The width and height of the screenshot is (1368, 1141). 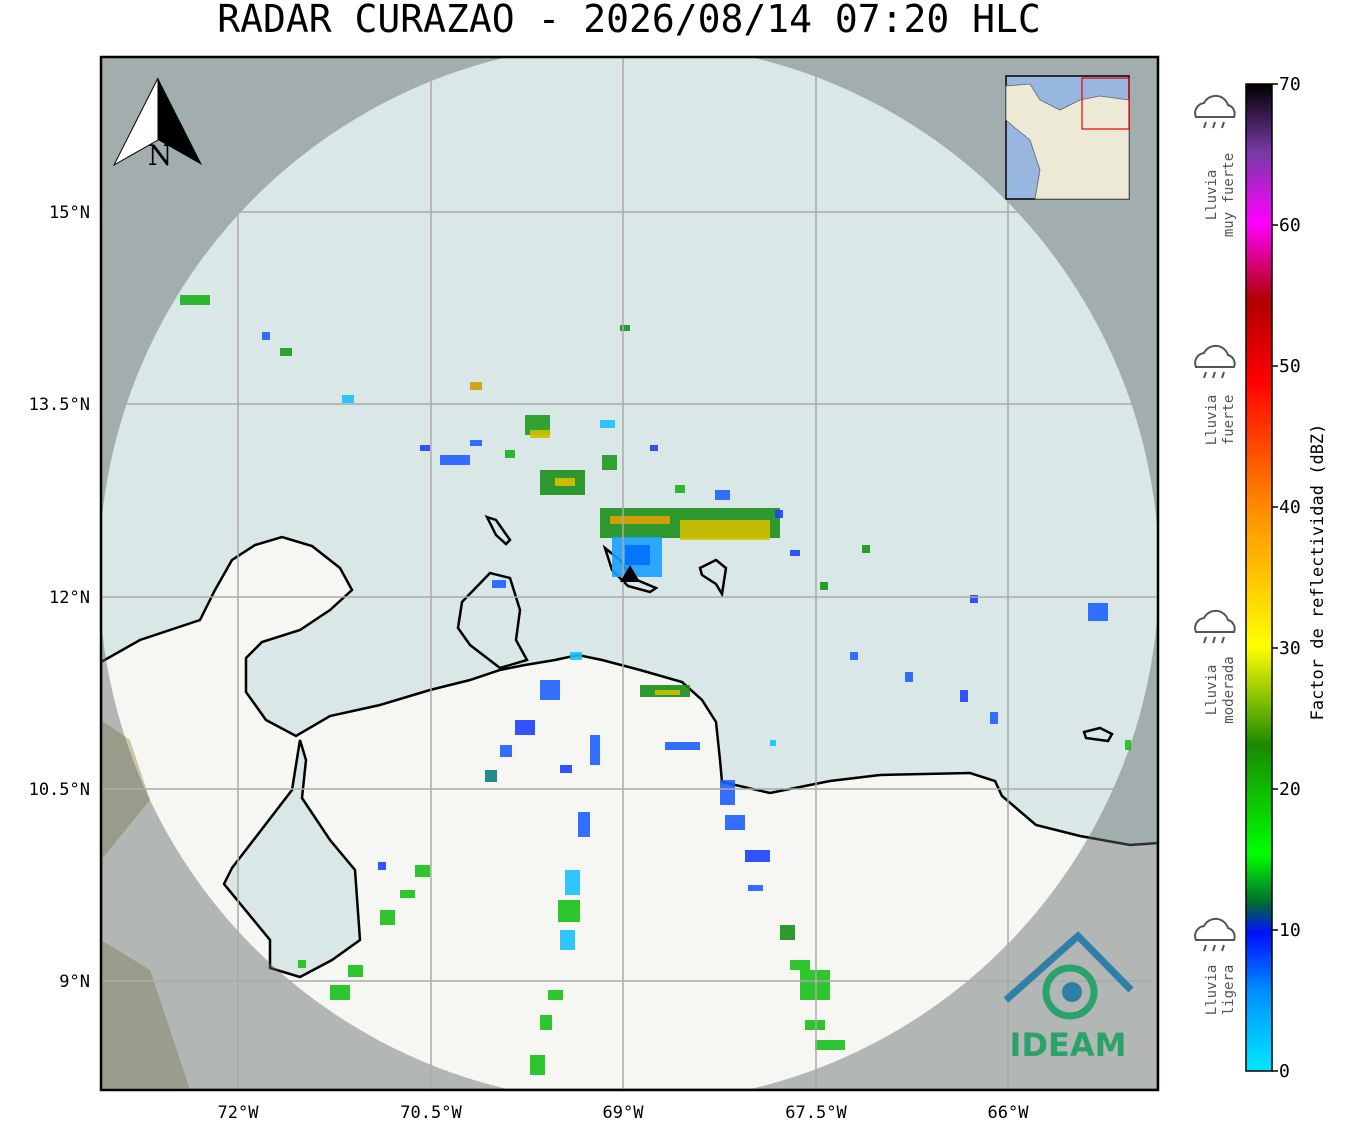 What do you see at coordinates (1290, 648) in the screenshot?
I see `colorbar-tick-label: 30` at bounding box center [1290, 648].